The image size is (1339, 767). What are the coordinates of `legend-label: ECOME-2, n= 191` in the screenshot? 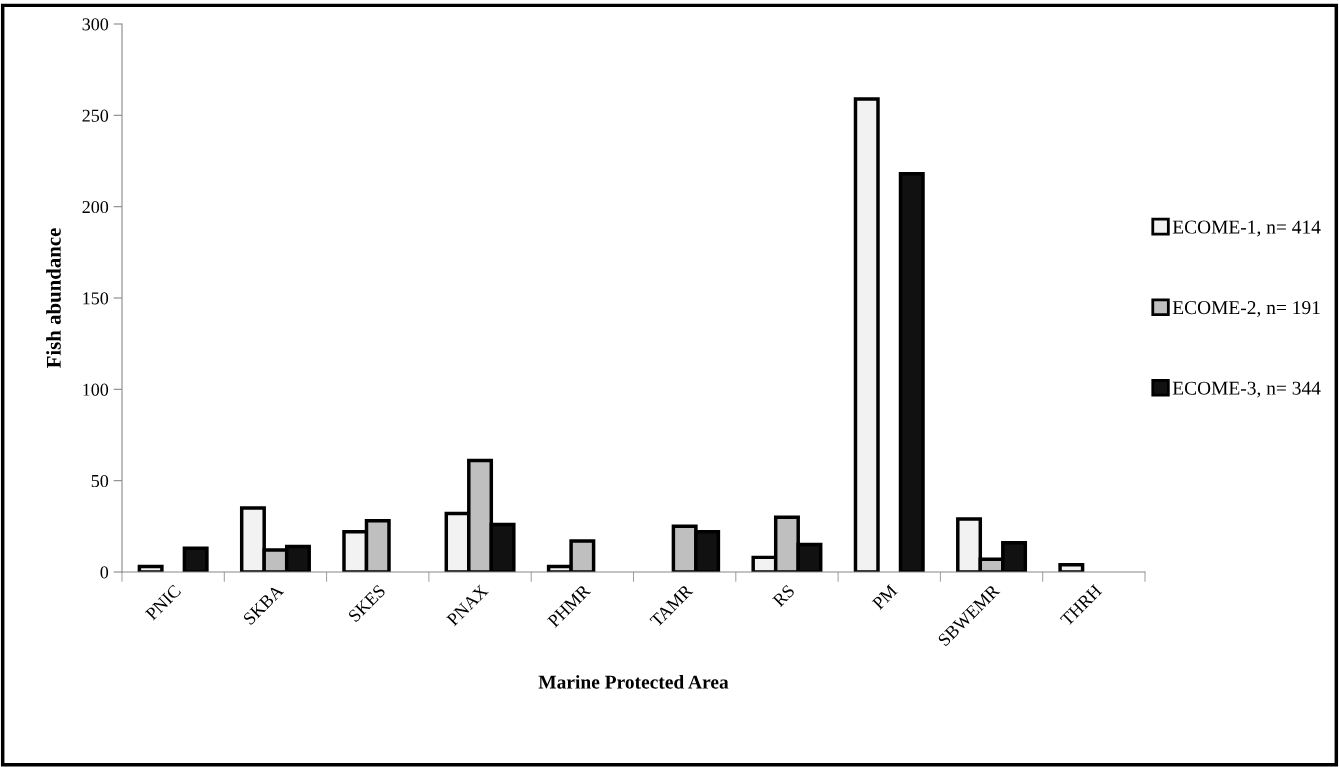 It's located at (1246, 309).